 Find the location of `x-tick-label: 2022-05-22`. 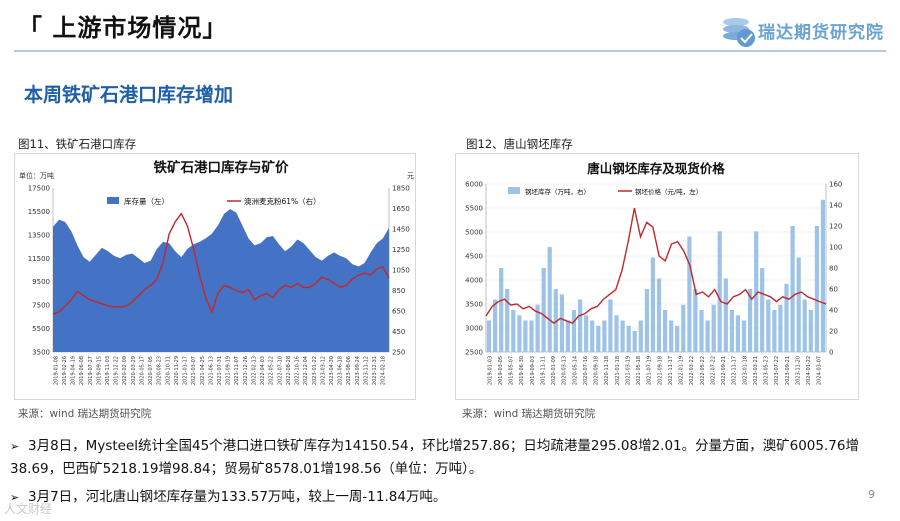

x-tick-label: 2022-05-22 is located at coordinates (703, 370).